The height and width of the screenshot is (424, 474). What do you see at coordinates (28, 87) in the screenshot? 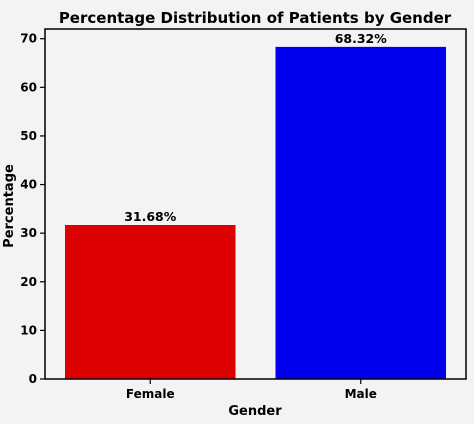
I see `y-tick-label: 60` at bounding box center [28, 87].